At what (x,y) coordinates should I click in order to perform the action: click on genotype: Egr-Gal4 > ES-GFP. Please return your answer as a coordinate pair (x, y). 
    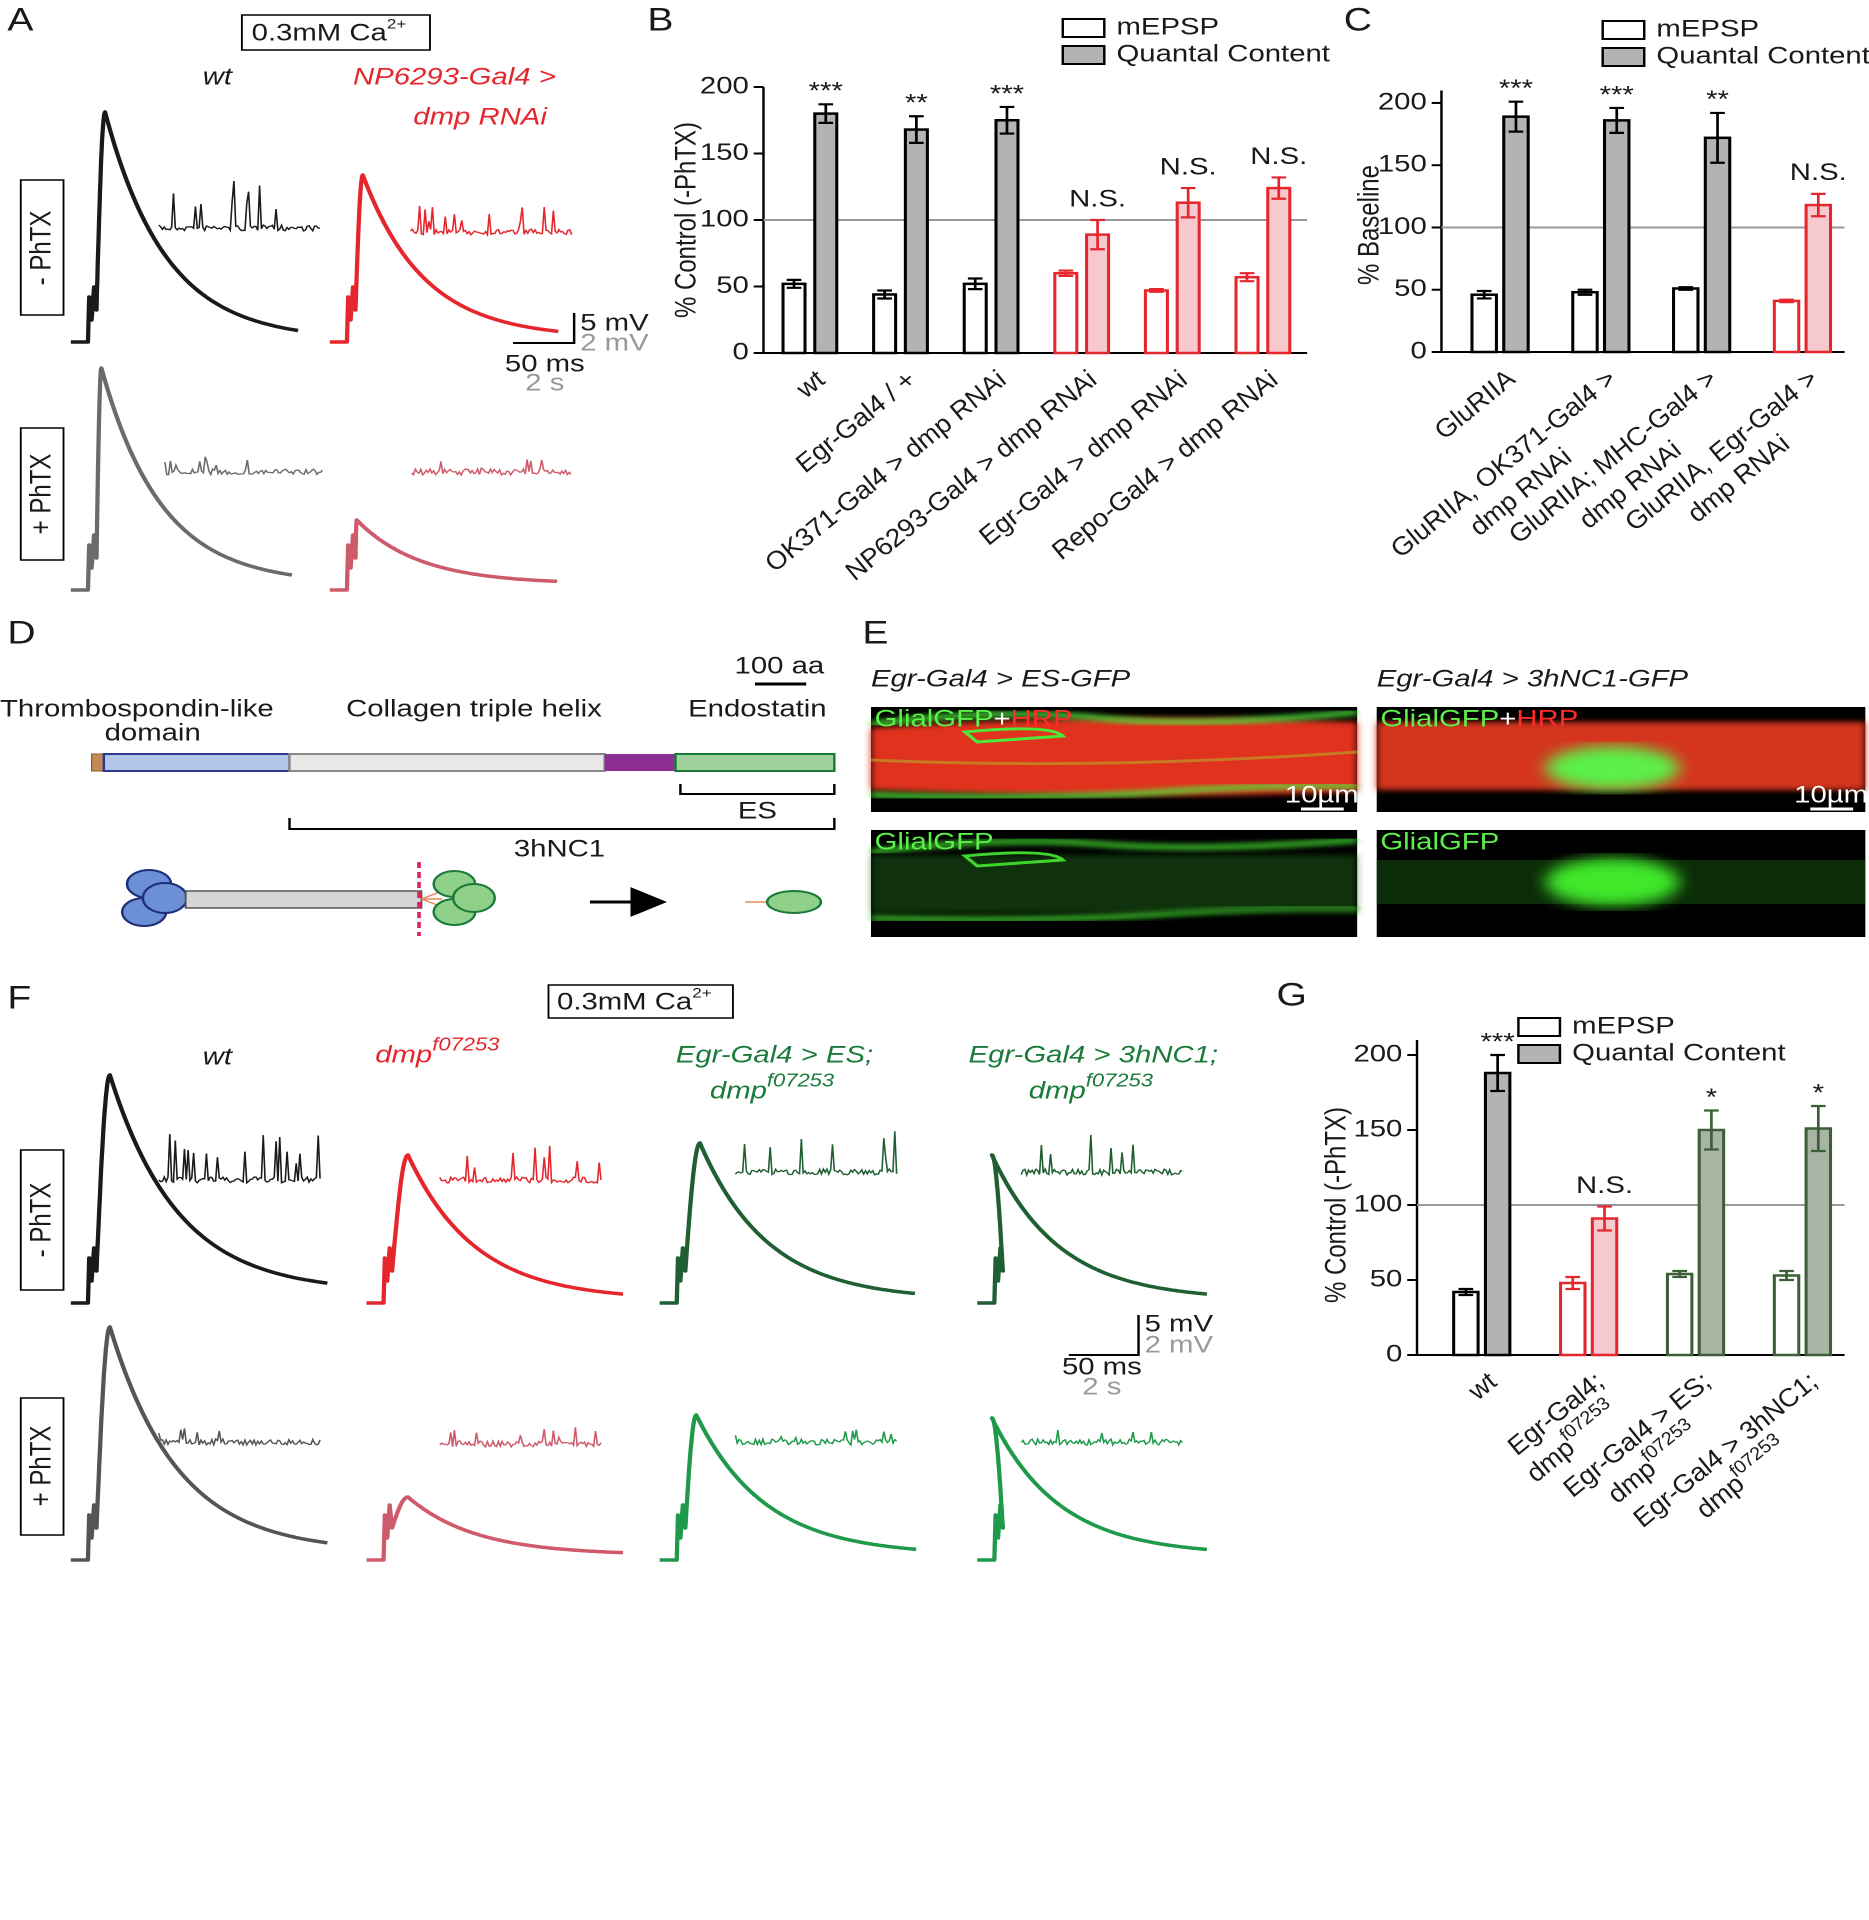
    Looking at the image, I should click on (1000, 678).